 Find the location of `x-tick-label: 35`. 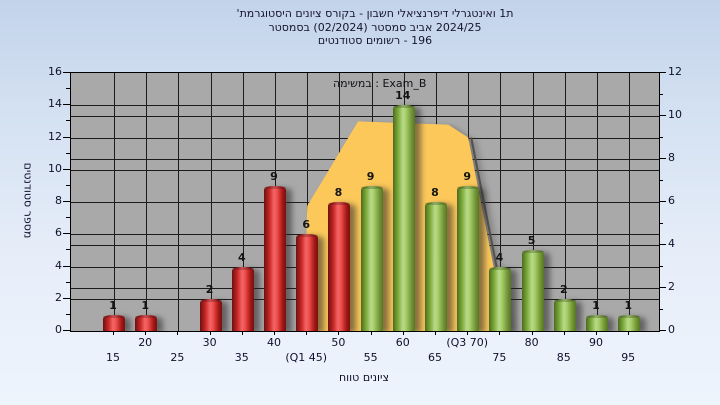

x-tick-label: 35 is located at coordinates (241, 357).